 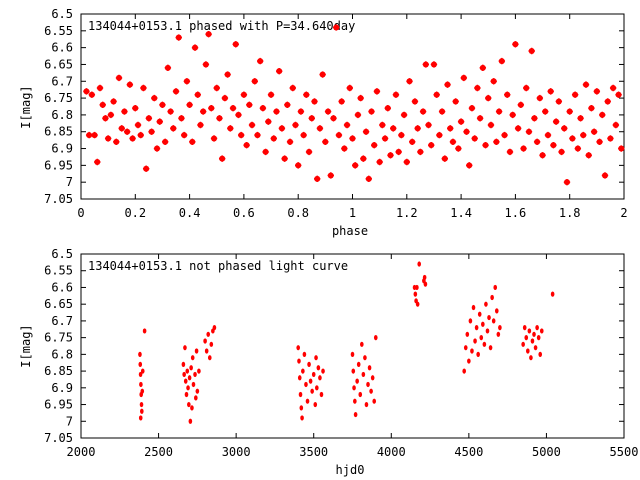 I want to click on phased-x-tick-label: 2, so click(x=623, y=213).